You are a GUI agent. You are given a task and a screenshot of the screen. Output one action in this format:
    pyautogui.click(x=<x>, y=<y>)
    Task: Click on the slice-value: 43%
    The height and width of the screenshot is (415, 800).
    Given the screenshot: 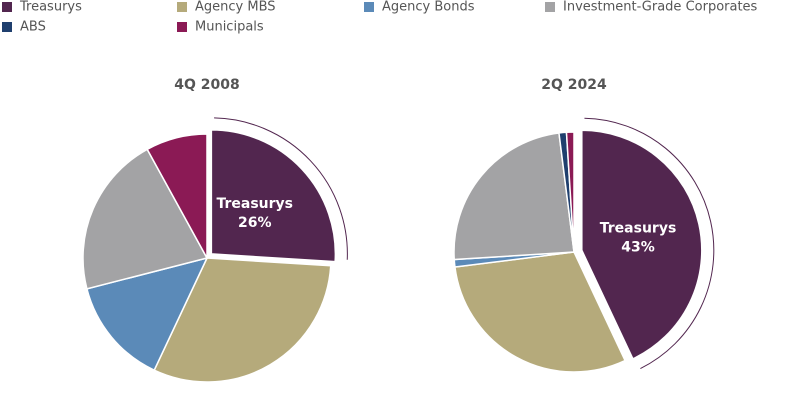 What is the action you would take?
    pyautogui.click(x=638, y=248)
    